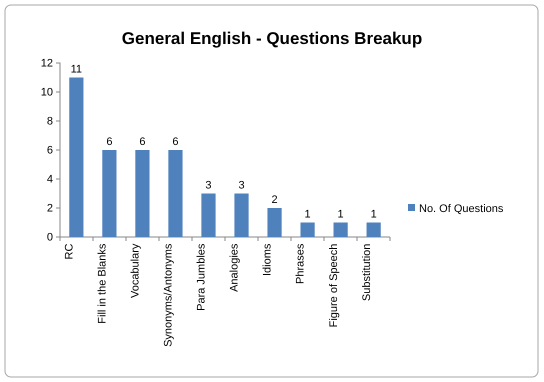  I want to click on y-tick-label: 6, so click(49, 150).